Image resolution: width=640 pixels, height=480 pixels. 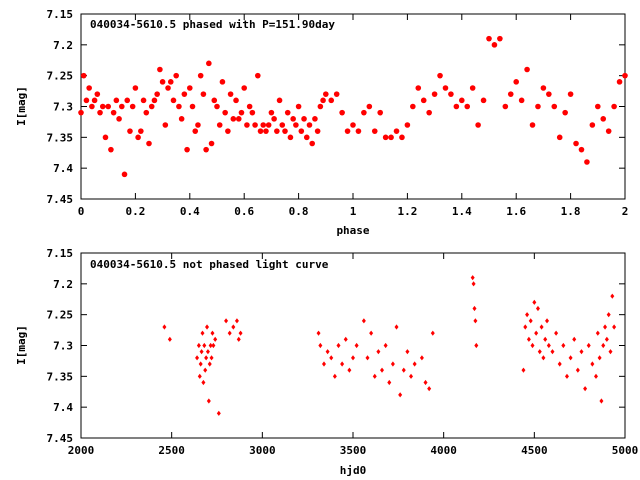 What do you see at coordinates (60, 315) in the screenshot?
I see `y-tick-label: 7.25` at bounding box center [60, 315].